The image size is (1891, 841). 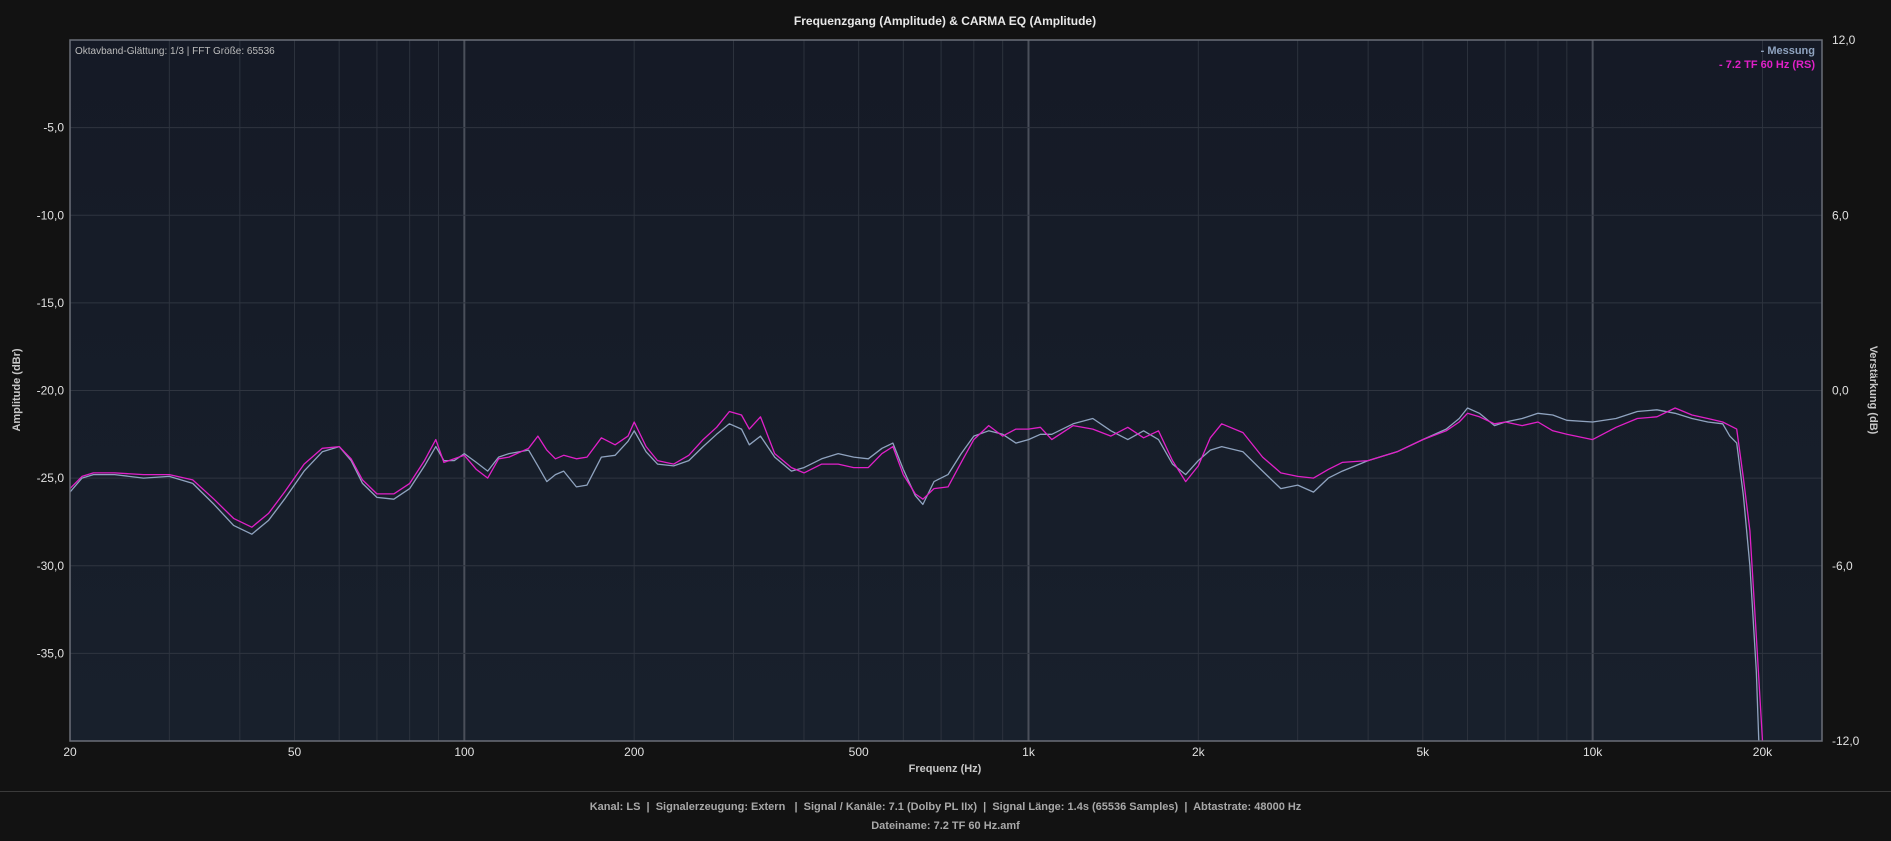 I want to click on y-axis-label: Amplitude (dBr), so click(x=17, y=389).